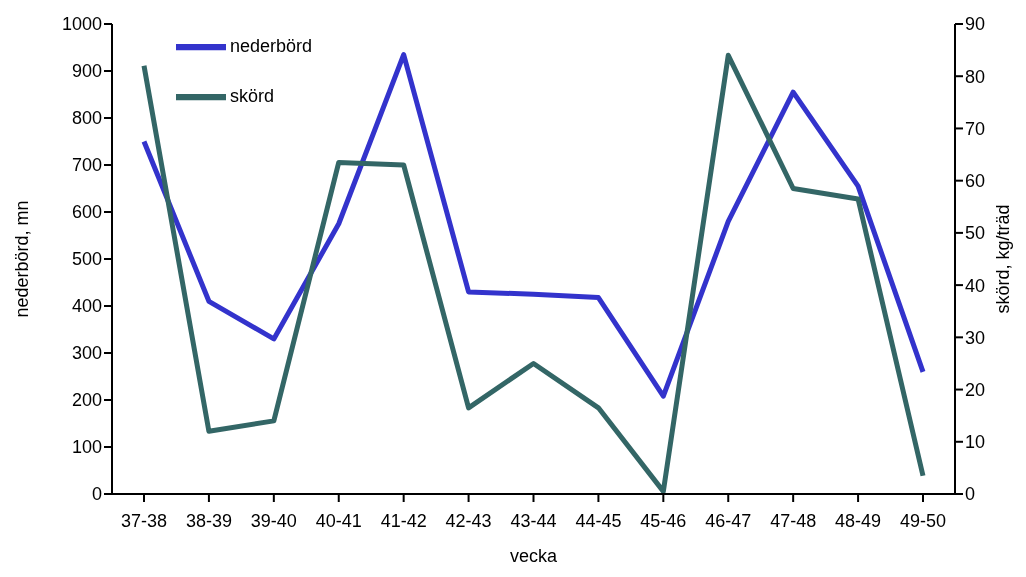  Describe the element at coordinates (793, 520) in the screenshot. I see `x-tick-label: 47-48` at that location.